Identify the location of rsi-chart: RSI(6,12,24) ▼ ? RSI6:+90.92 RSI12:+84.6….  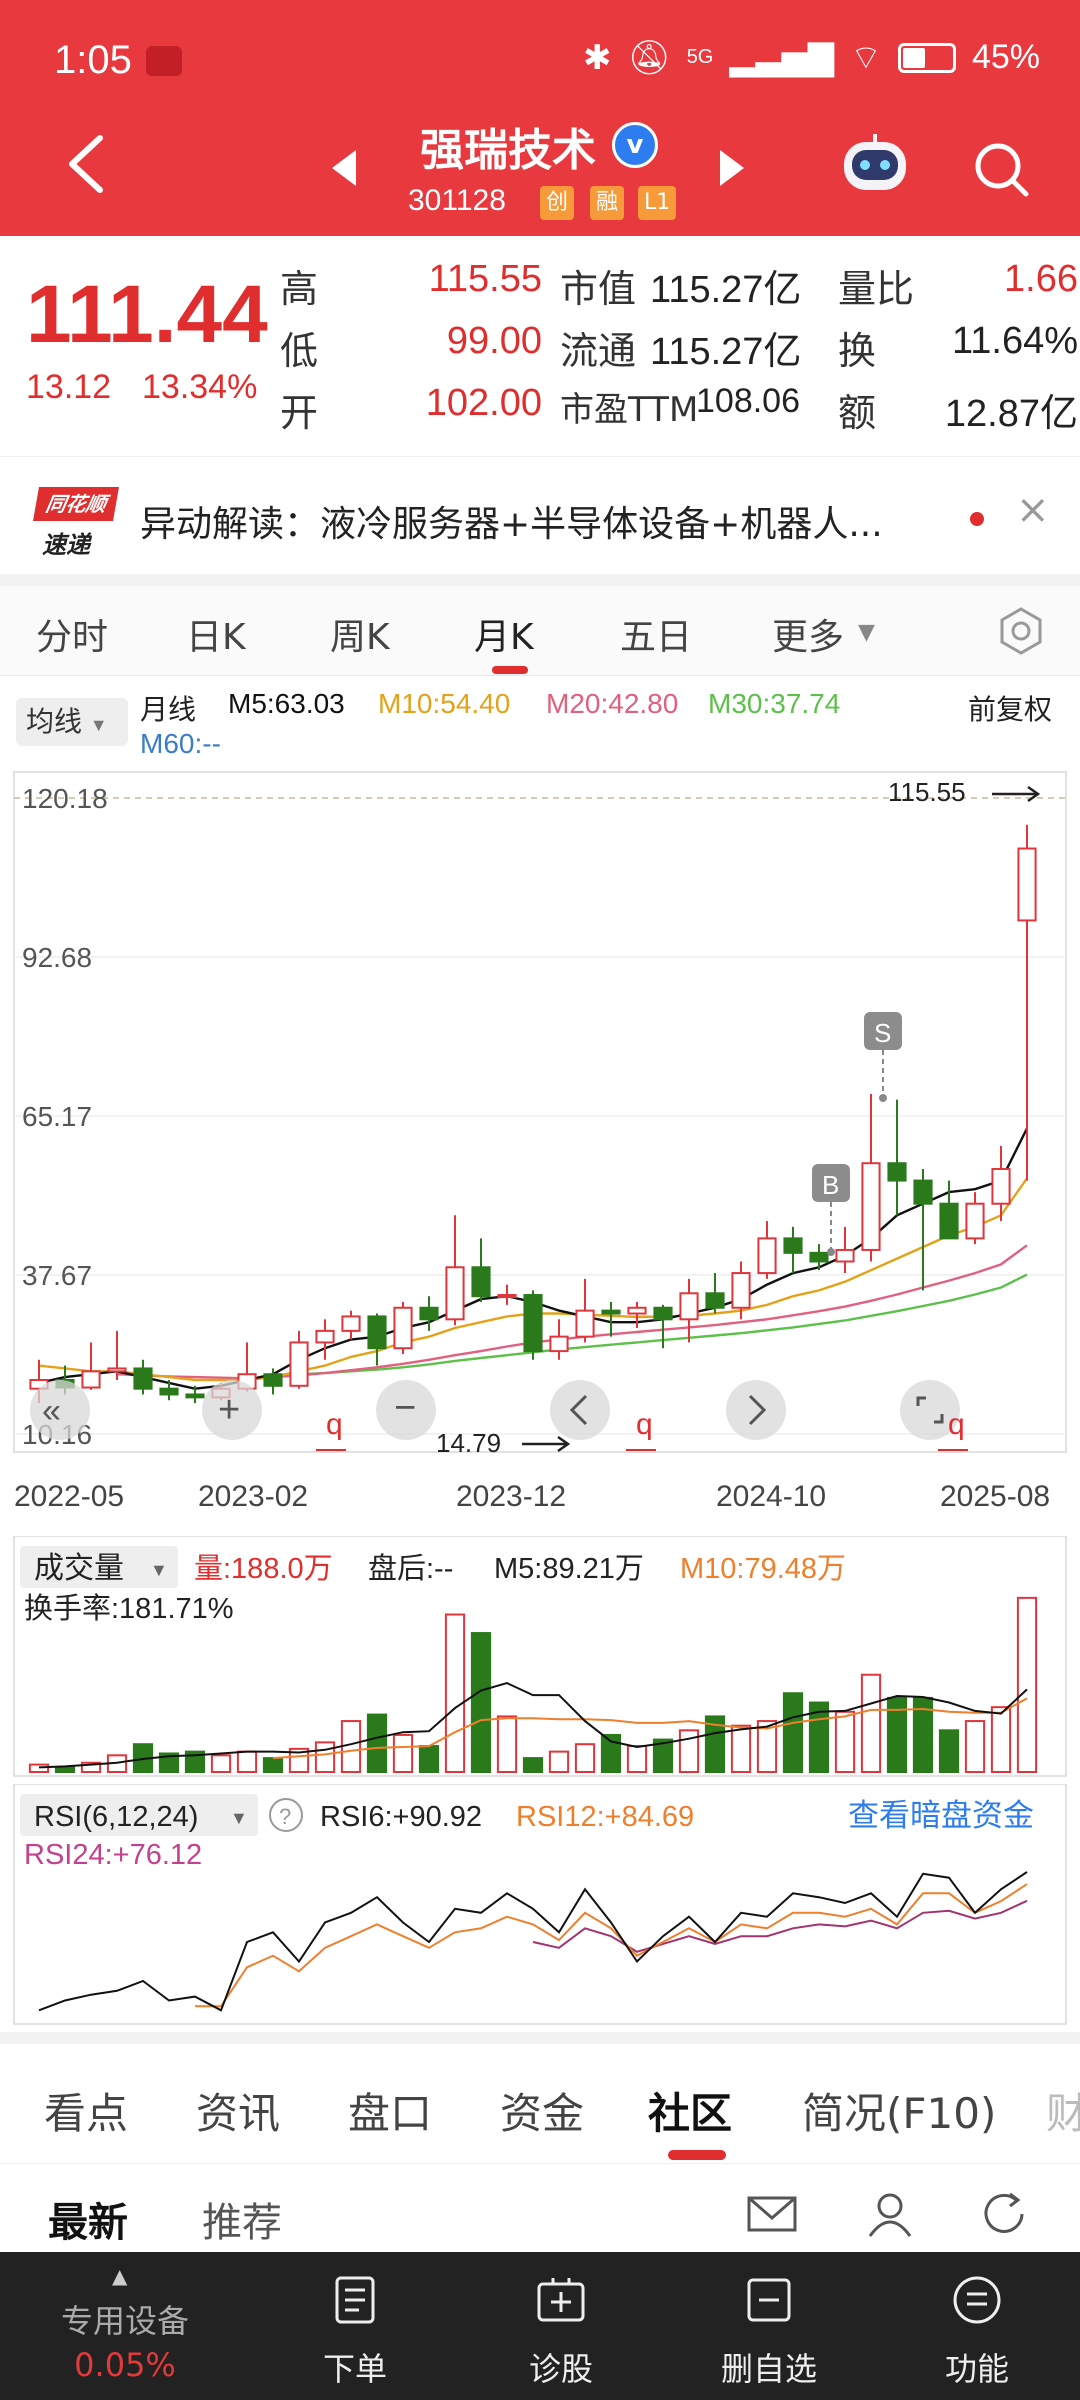
(540, 1906).